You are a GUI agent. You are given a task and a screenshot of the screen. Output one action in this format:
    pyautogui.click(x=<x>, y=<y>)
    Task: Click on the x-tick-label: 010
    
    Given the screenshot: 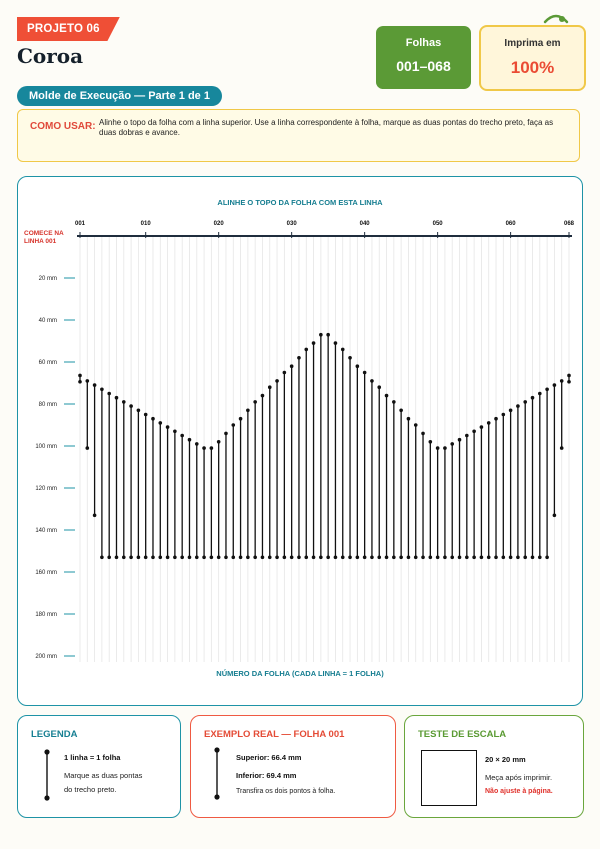 What is the action you would take?
    pyautogui.click(x=146, y=224)
    